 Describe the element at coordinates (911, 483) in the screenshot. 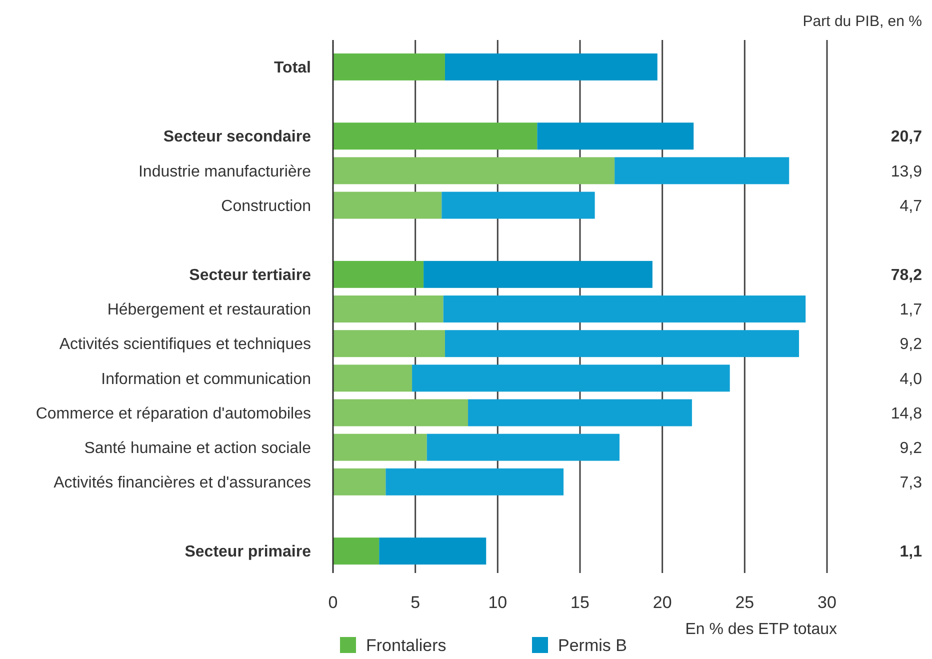

I see `text: 7,3` at that location.